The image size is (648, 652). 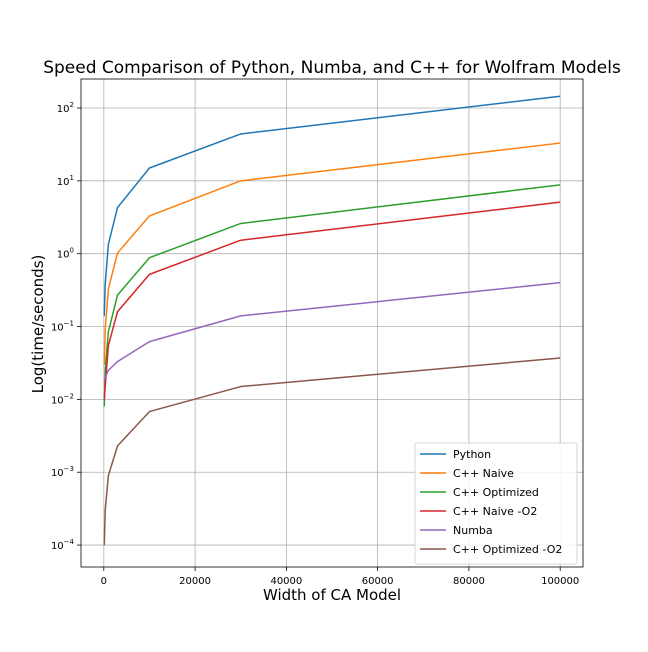 I want to click on legend-label: C++ Naive -O2, so click(x=495, y=511).